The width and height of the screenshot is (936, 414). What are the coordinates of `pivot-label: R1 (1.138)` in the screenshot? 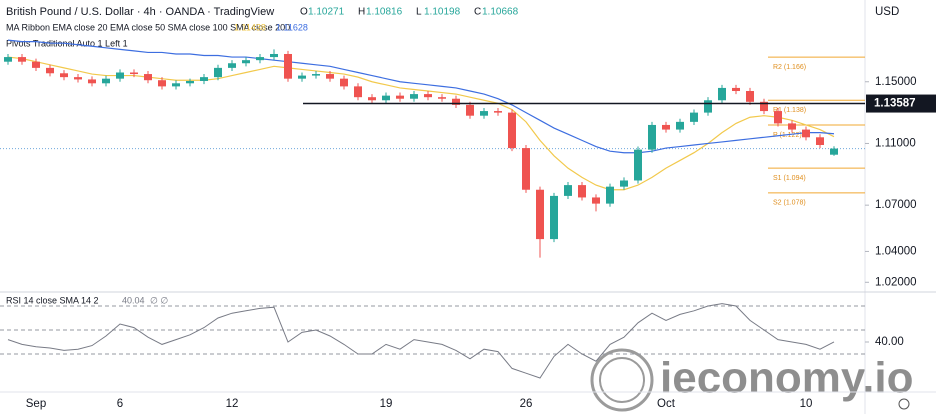 It's located at (789, 110).